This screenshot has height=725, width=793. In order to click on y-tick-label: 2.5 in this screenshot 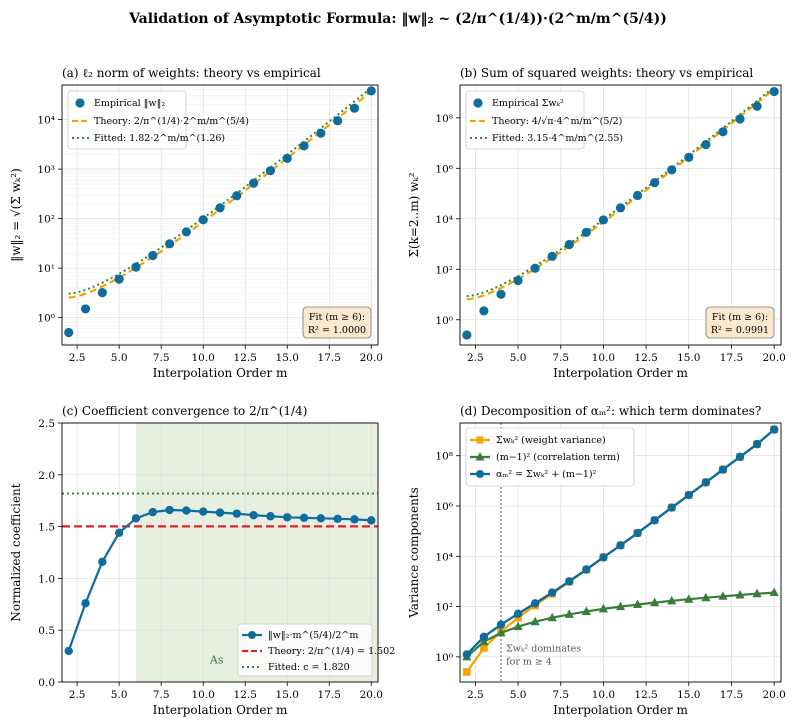, I will do `click(46, 424)`.